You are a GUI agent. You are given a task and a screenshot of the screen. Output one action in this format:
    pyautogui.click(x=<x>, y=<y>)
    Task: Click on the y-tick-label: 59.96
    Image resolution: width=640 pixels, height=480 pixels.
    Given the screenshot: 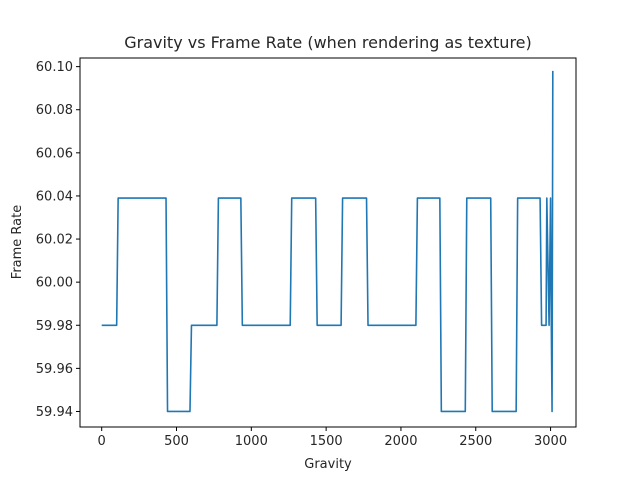 What is the action you would take?
    pyautogui.click(x=54, y=369)
    